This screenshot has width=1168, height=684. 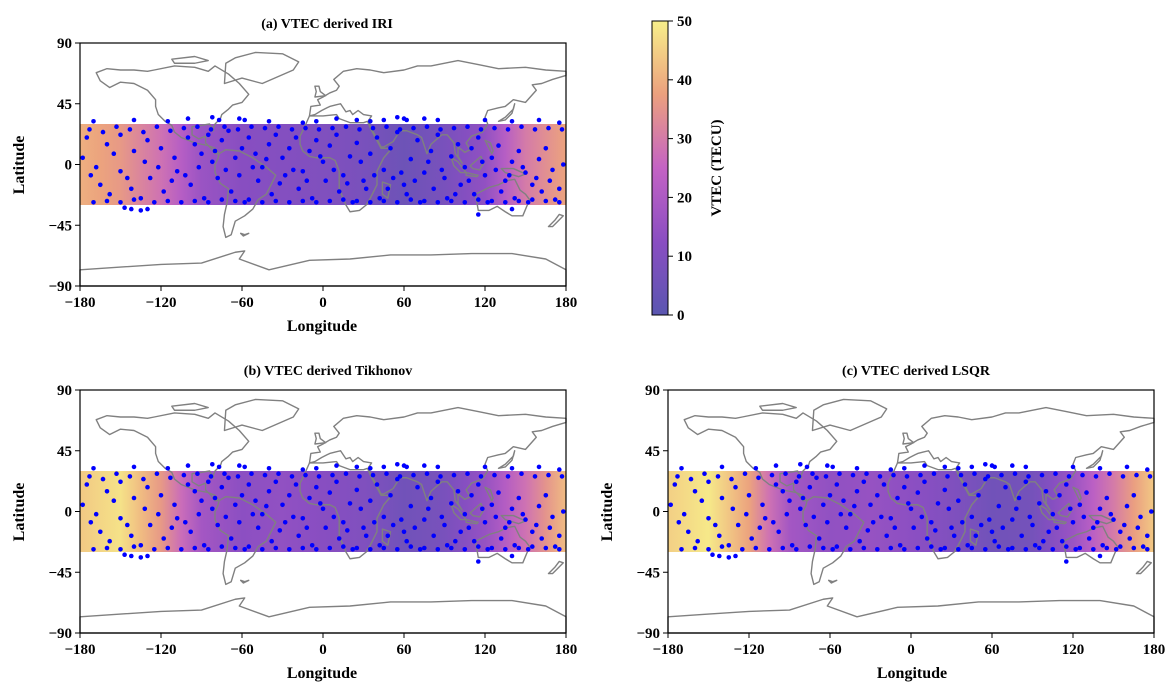 What do you see at coordinates (748, 650) in the screenshot?
I see `x-tick-label: −120` at bounding box center [748, 650].